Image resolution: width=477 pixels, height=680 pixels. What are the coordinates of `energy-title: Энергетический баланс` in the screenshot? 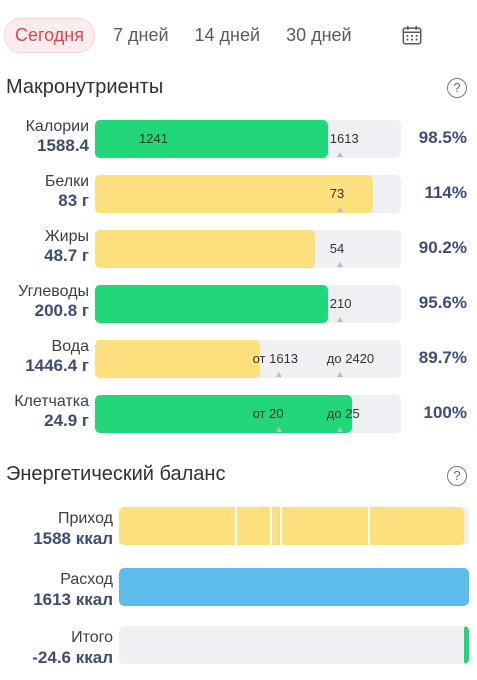 It's located at (116, 474).